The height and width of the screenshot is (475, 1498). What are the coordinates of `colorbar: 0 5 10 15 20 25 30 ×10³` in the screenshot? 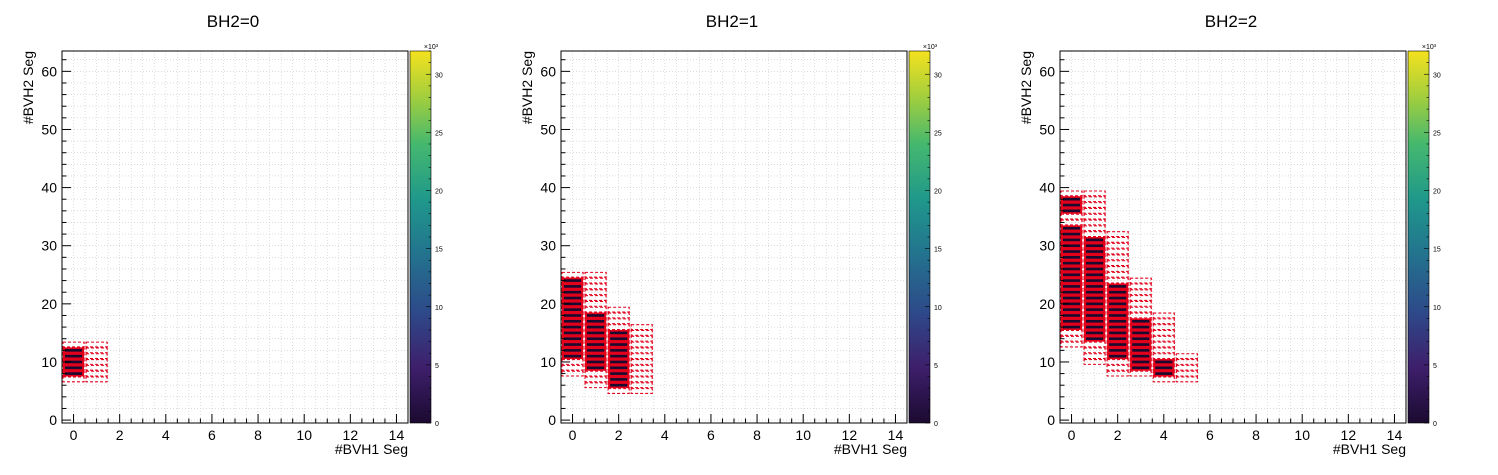 It's located at (1424, 236).